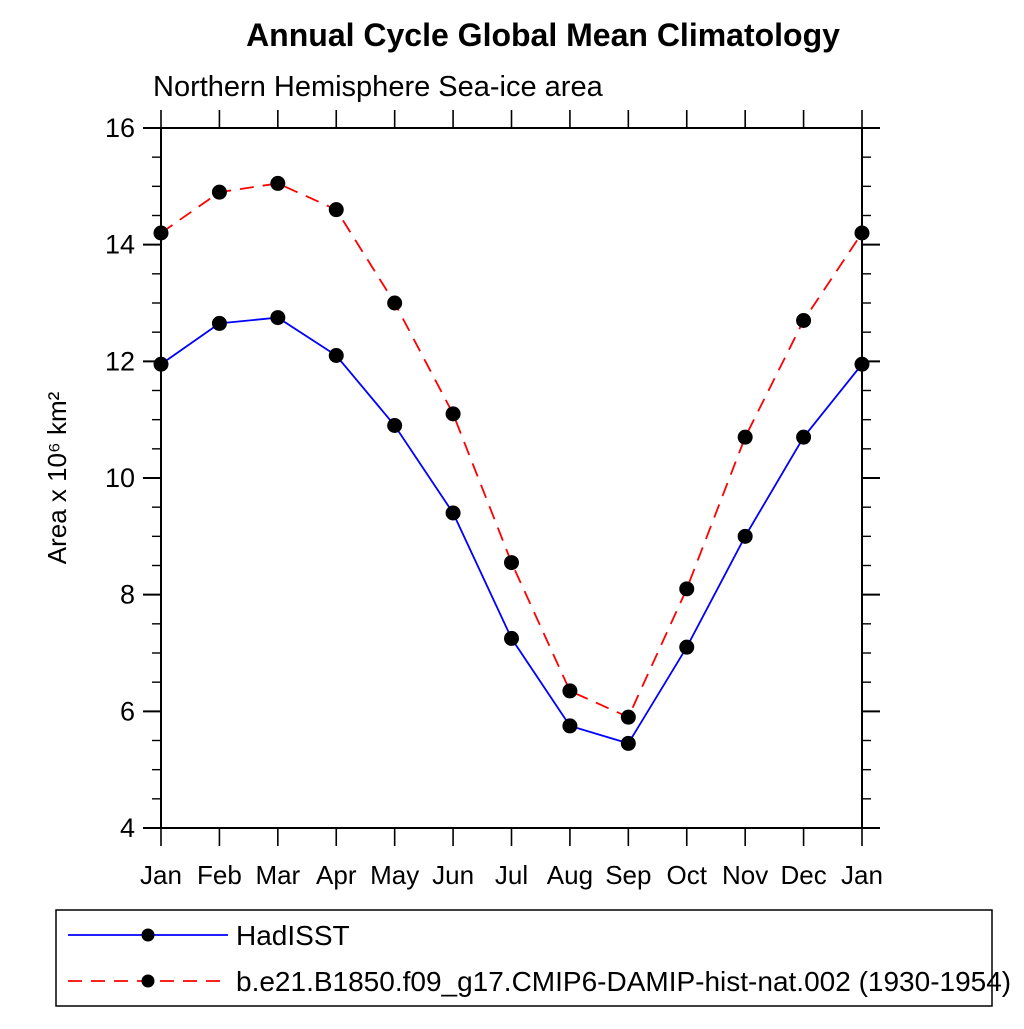  Describe the element at coordinates (524, 958) in the screenshot. I see `legend-box` at that location.